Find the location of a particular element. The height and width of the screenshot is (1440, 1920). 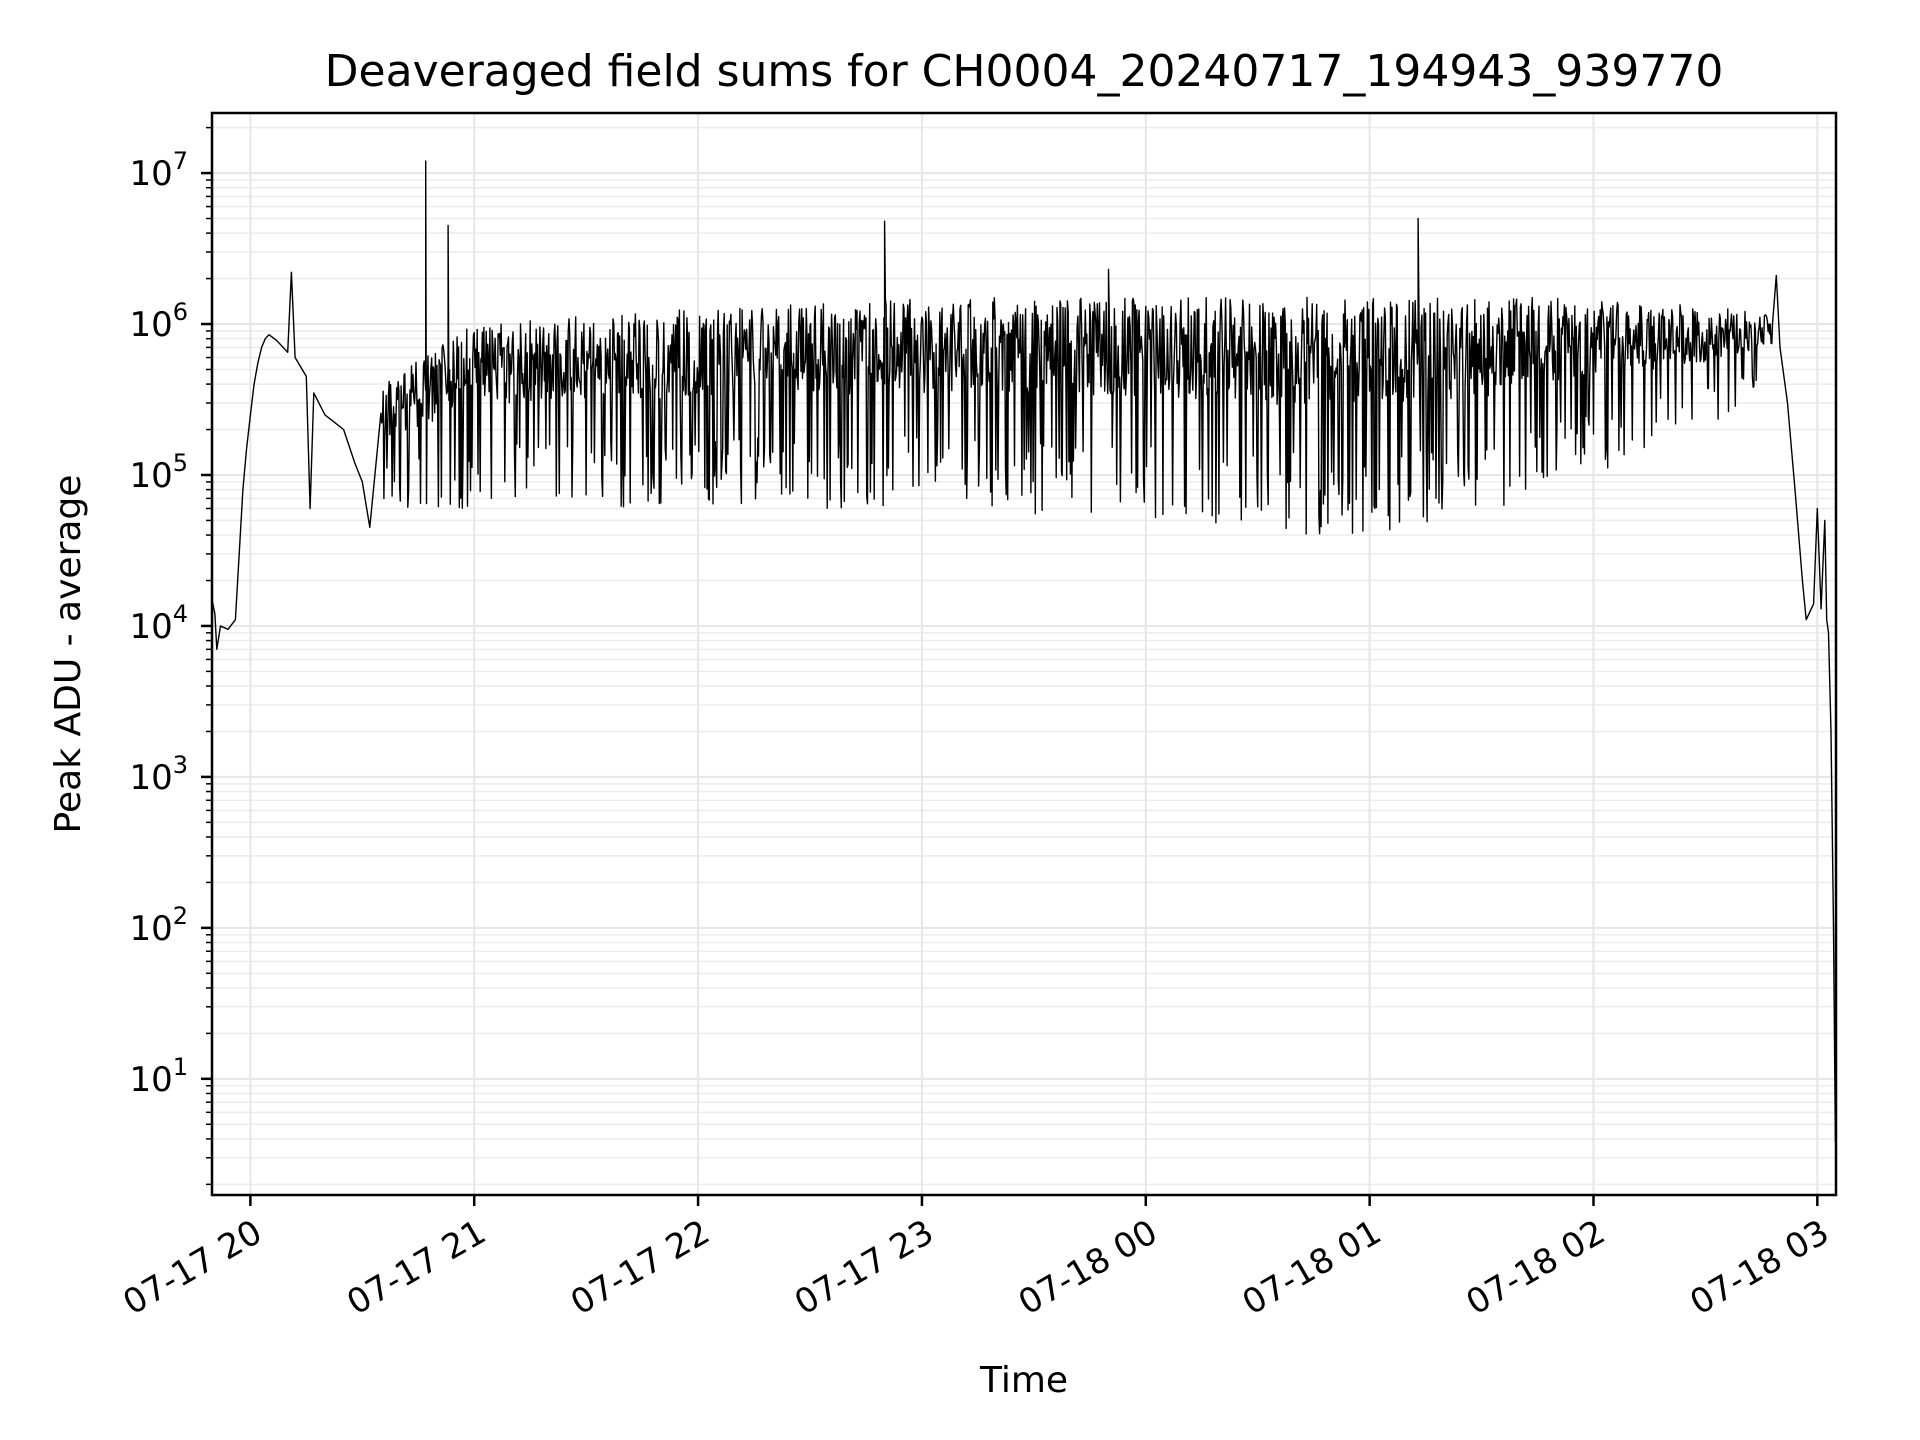

y-axis: 10¹ 10² 10³ 10⁴ 10⁵ 10⁶ 10⁷ is located at coordinates (170, 656).